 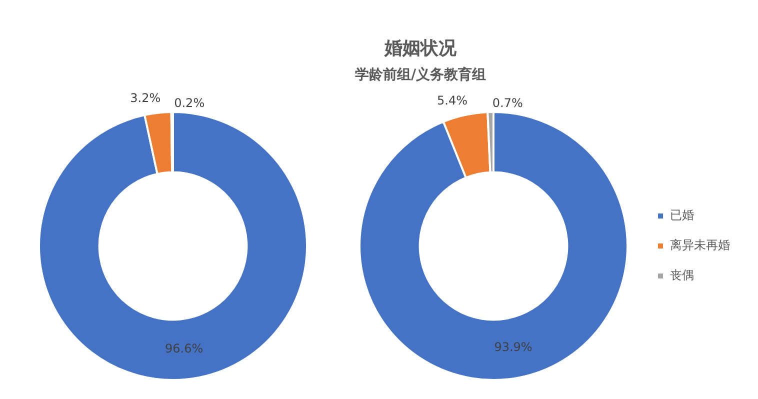 I want to click on data-label: 5.4%, so click(x=452, y=100).